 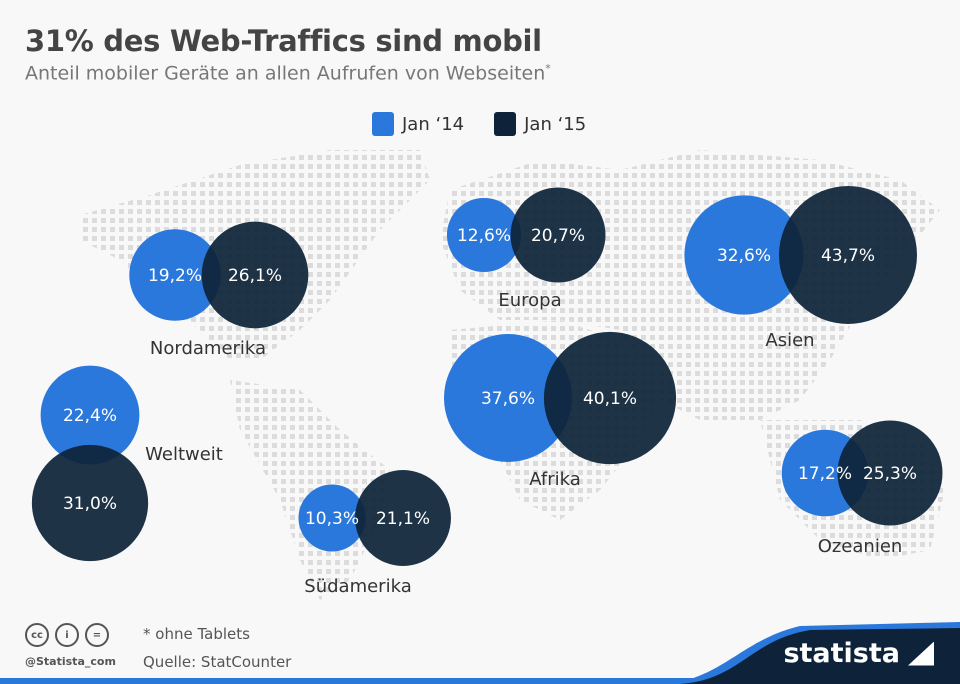 What do you see at coordinates (283, 41) in the screenshot?
I see `chart-title: 31% des Web-Traffics sind mobil` at bounding box center [283, 41].